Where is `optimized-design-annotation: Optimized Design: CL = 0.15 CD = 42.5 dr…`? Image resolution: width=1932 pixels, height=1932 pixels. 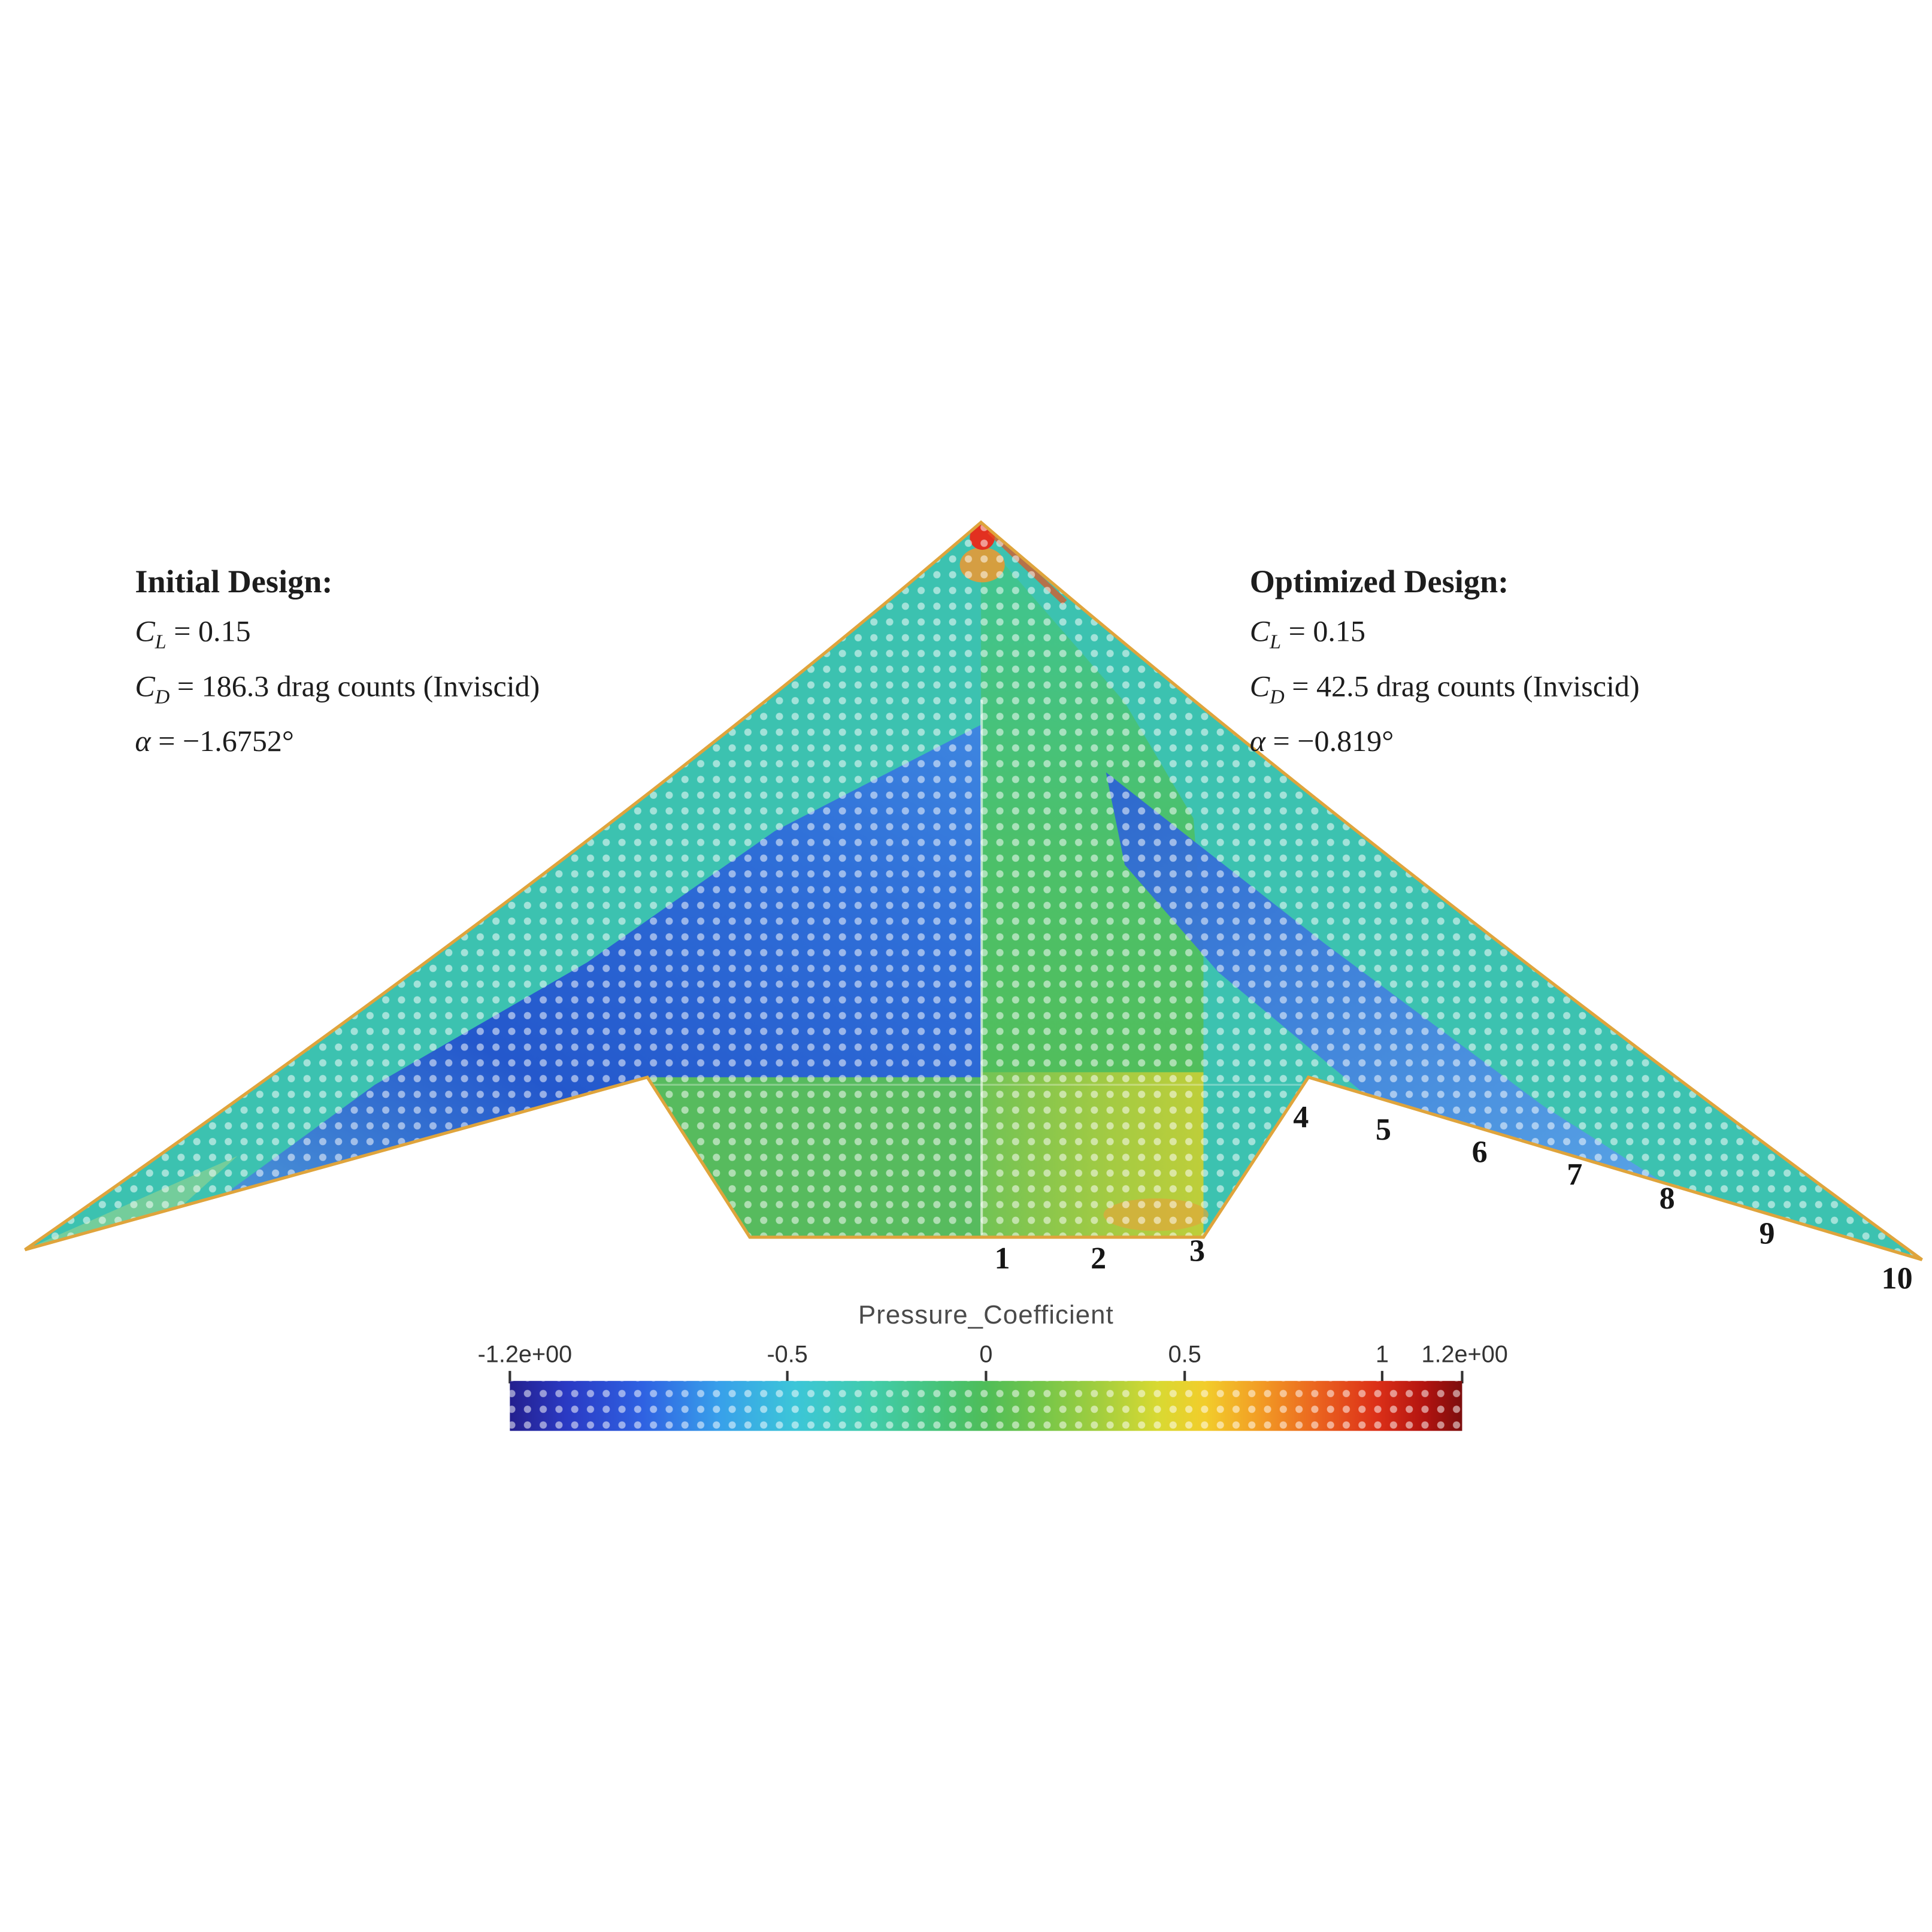
optimized-design-annotation: Optimized Design: CL = 0.15 CD = 42.5 dr… is located at coordinates (1445, 662).